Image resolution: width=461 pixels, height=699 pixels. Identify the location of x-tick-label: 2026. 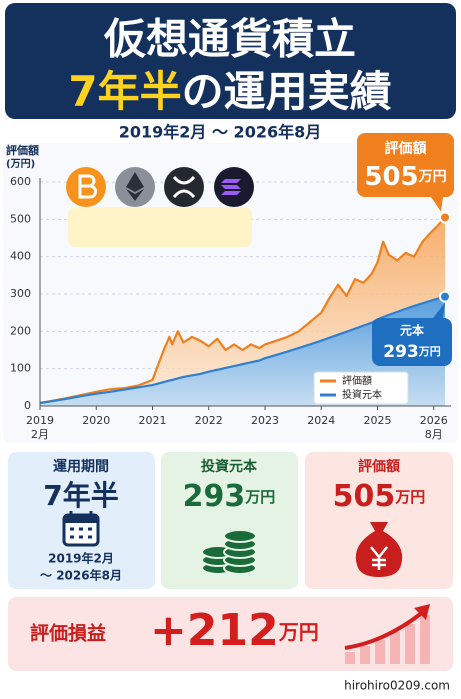
(434, 420).